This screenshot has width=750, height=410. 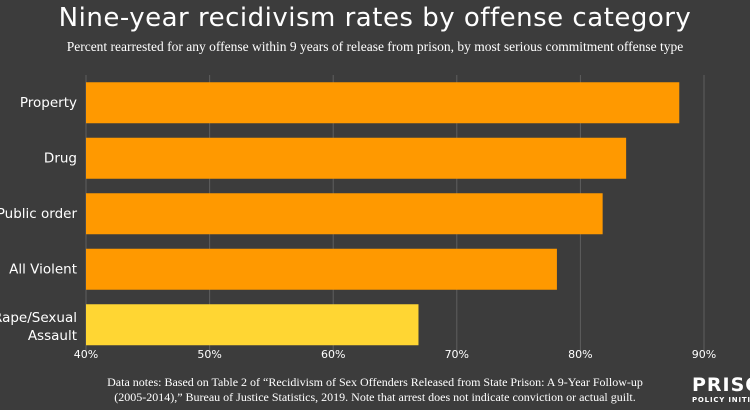 I want to click on prison-policy-initiative-logo: PRISON POLICY INITIATIVE, so click(x=721, y=393).